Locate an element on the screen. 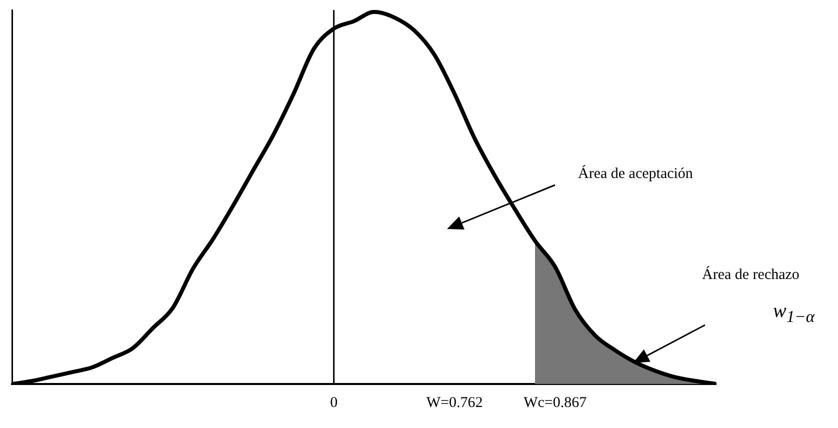 The height and width of the screenshot is (428, 838). annotation: Área de rechazo is located at coordinates (751, 275).